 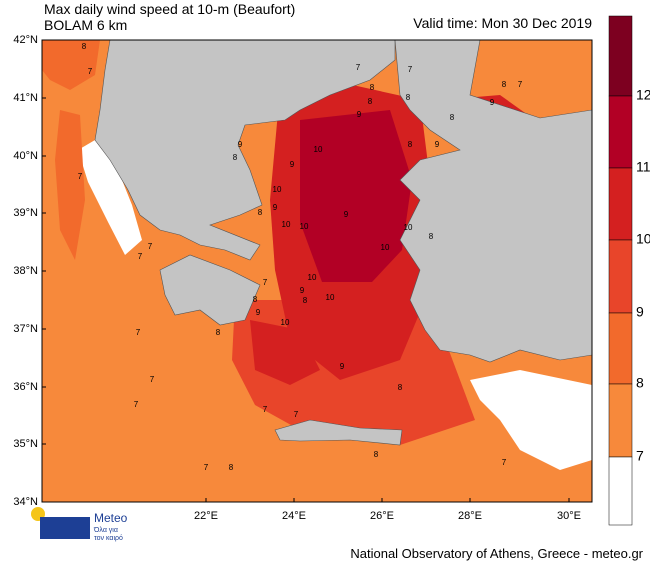 I want to click on lon-label: 28°E, so click(x=470, y=516).